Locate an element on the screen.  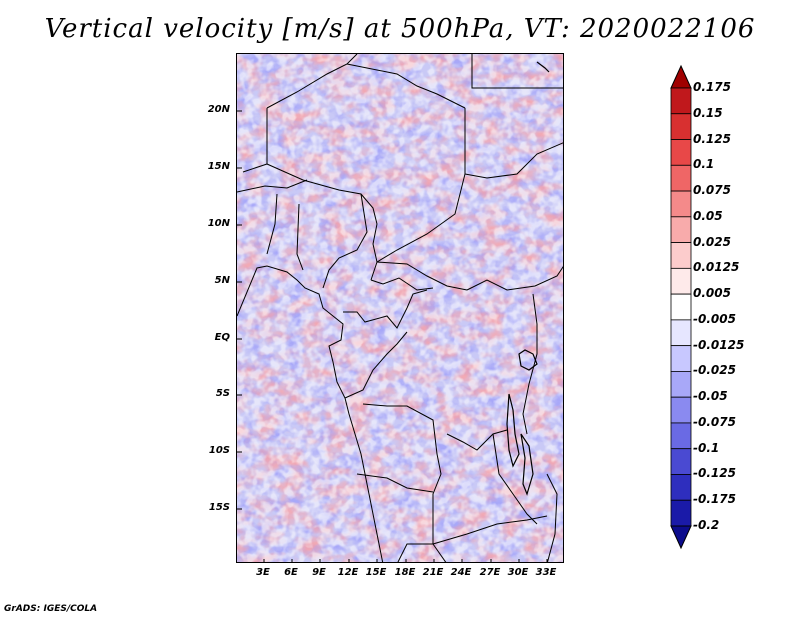
colorbar-label: -0.0125 is located at coordinates (719, 344).